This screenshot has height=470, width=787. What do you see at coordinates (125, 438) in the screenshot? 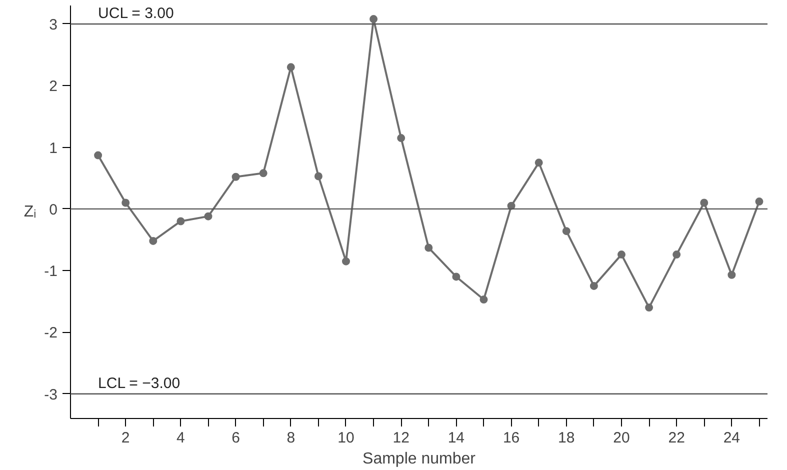
I see `x-tick-label: 2` at bounding box center [125, 438].